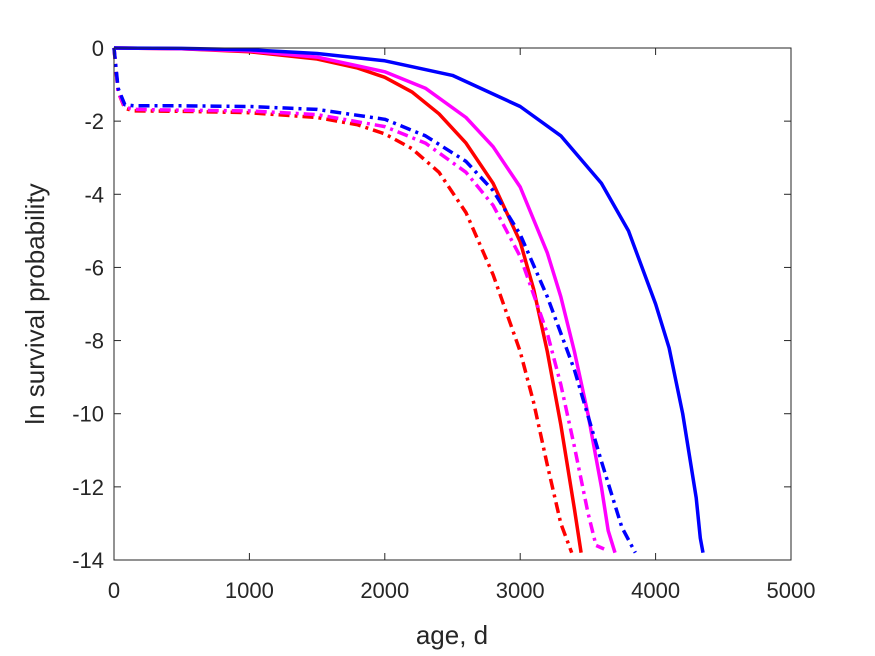 The image size is (875, 656). What do you see at coordinates (114, 590) in the screenshot?
I see `x-tick-label: 0` at bounding box center [114, 590].